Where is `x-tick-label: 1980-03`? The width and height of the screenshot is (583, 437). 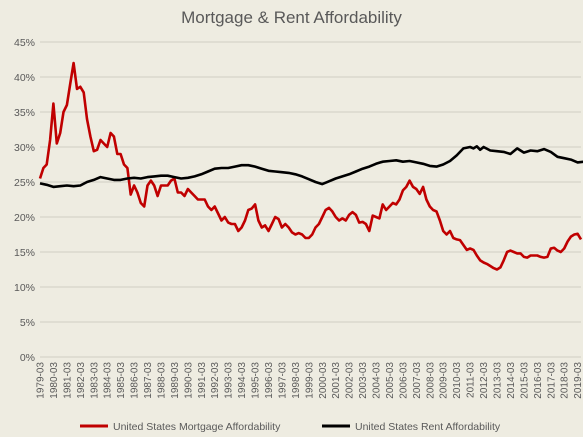
x-tick-label: 1980-03 is located at coordinates (54, 380).